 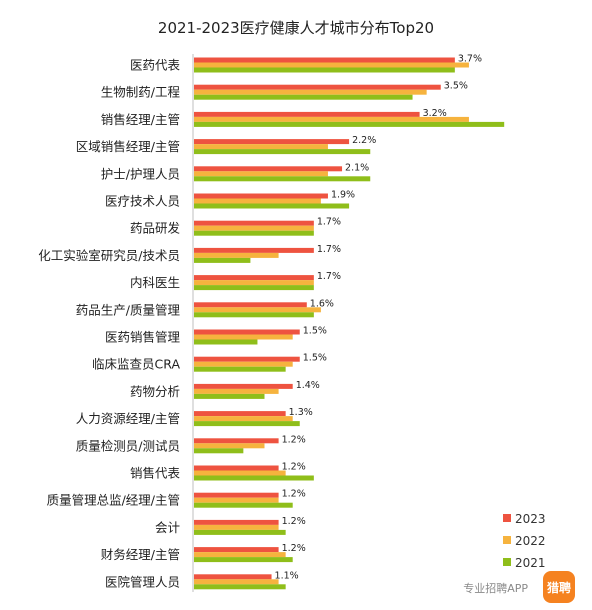 What do you see at coordinates (559, 587) in the screenshot?
I see `liepin-logo-icon` at bounding box center [559, 587].